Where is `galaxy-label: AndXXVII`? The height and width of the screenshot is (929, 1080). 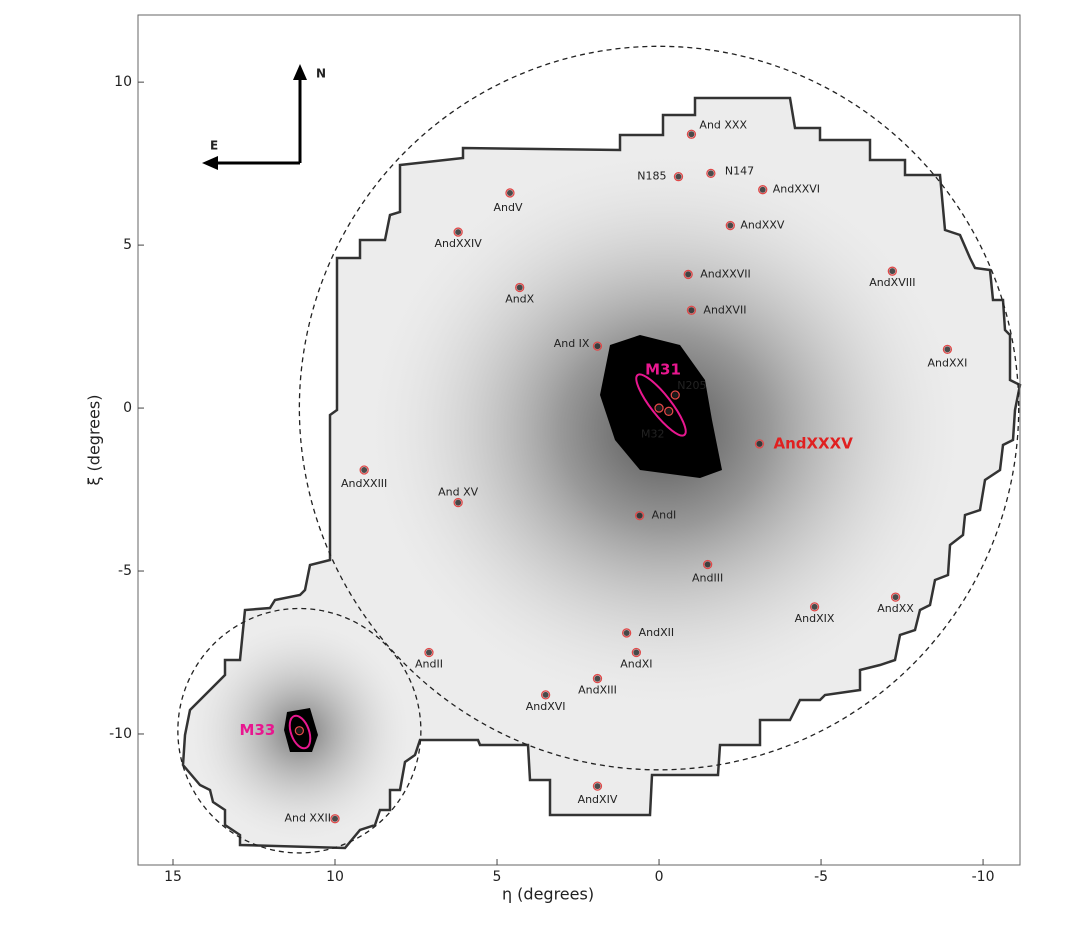 galaxy-label: AndXXVII is located at coordinates (725, 273).